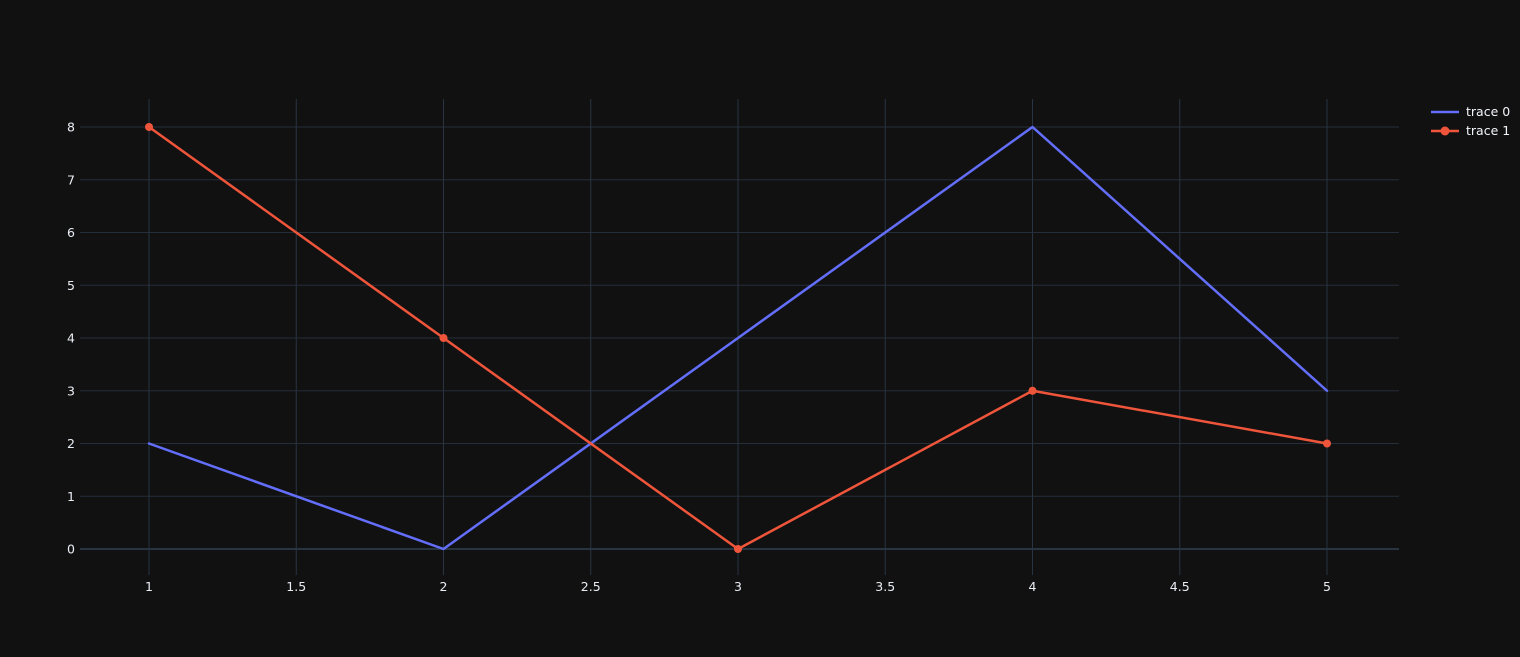 This screenshot has width=1520, height=657. I want to click on x-tick-label: 1, so click(149, 586).